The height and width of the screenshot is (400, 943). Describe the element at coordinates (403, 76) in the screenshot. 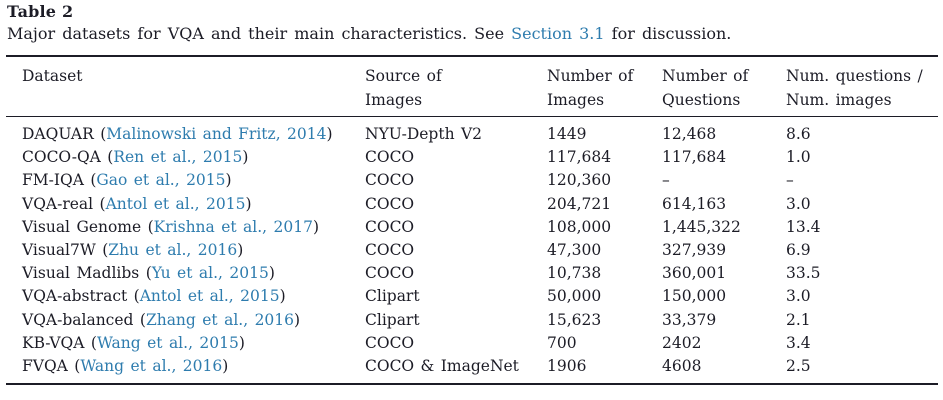

I see `header-line: Source of` at that location.